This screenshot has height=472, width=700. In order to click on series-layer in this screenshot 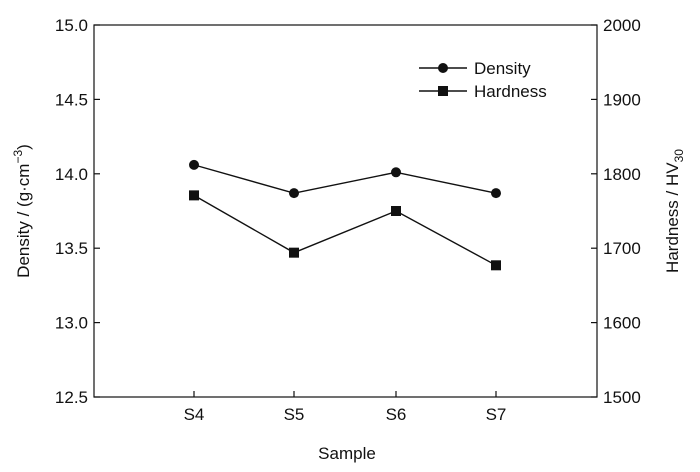, I will do `click(345, 215)`.